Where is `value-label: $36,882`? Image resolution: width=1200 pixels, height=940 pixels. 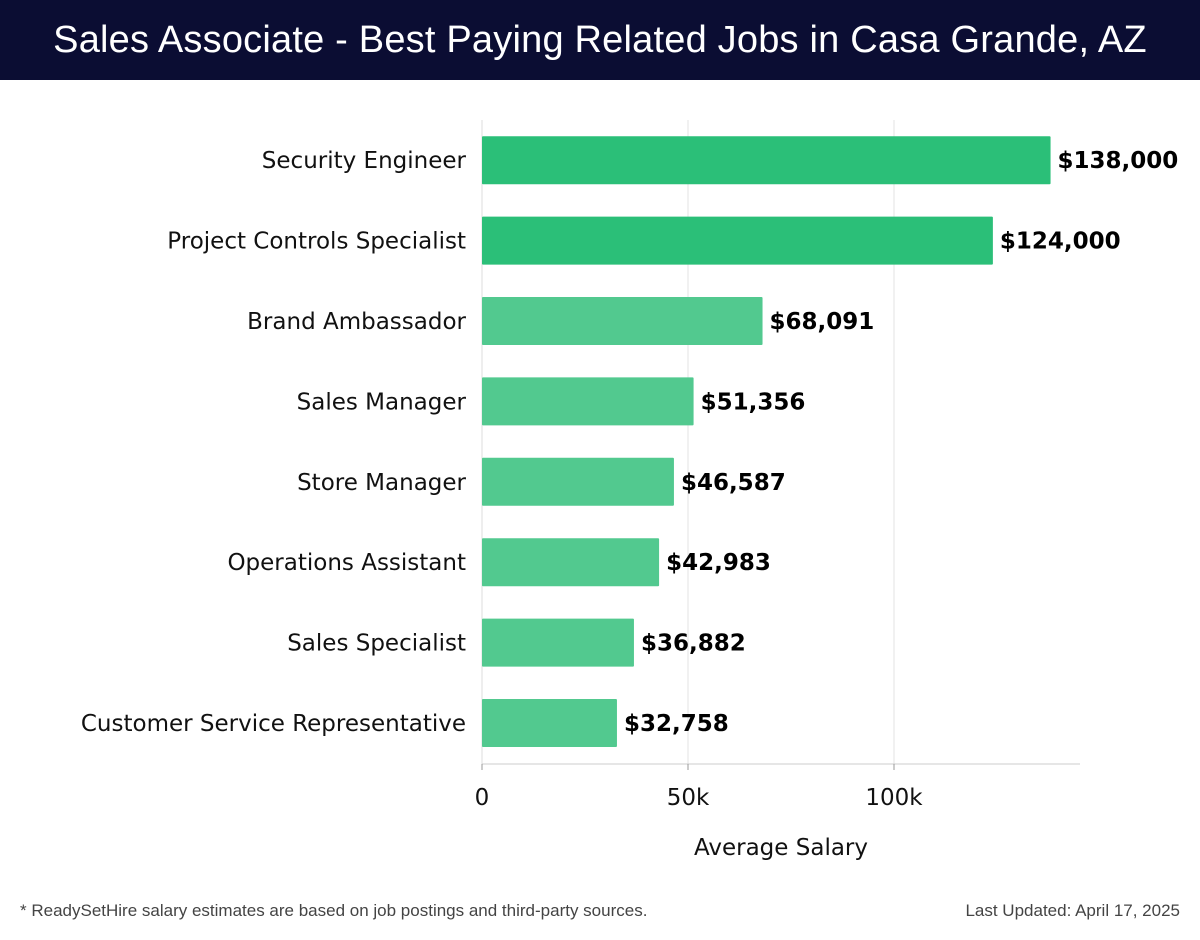 value-label: $36,882 is located at coordinates (693, 644).